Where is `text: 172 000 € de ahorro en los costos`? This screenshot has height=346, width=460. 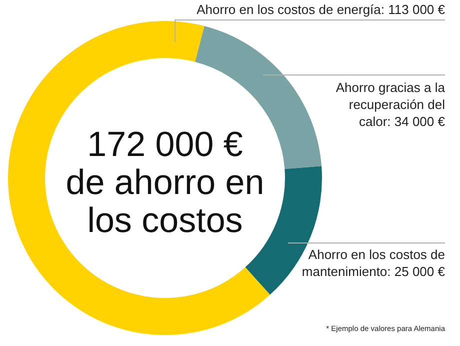 text: 172 000 € de ahorro en los costos is located at coordinates (165, 182).